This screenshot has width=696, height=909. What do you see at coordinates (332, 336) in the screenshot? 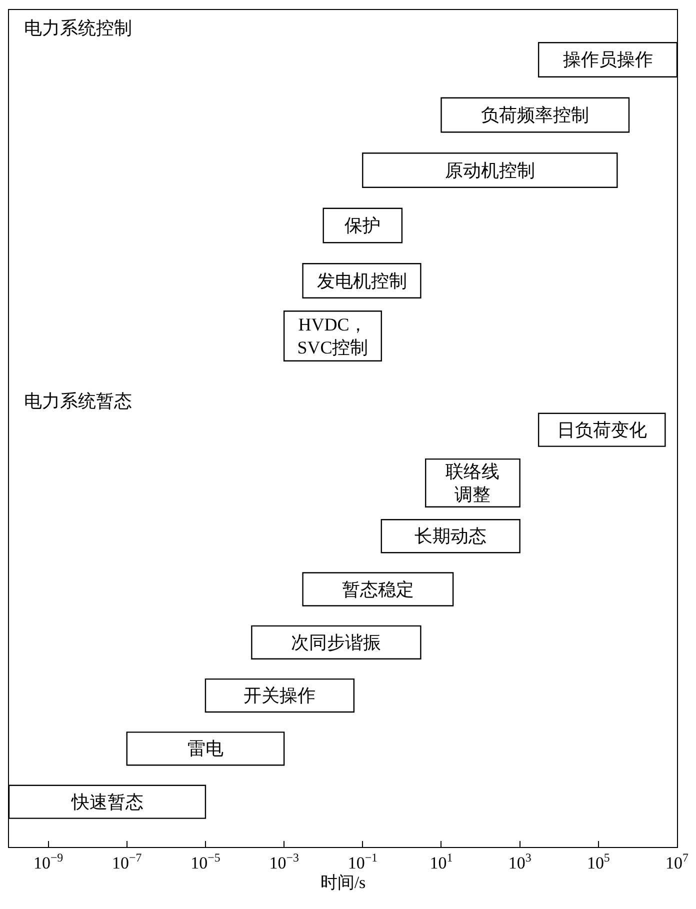
I see `category-label: HVDC，SVC控制` at bounding box center [332, 336].